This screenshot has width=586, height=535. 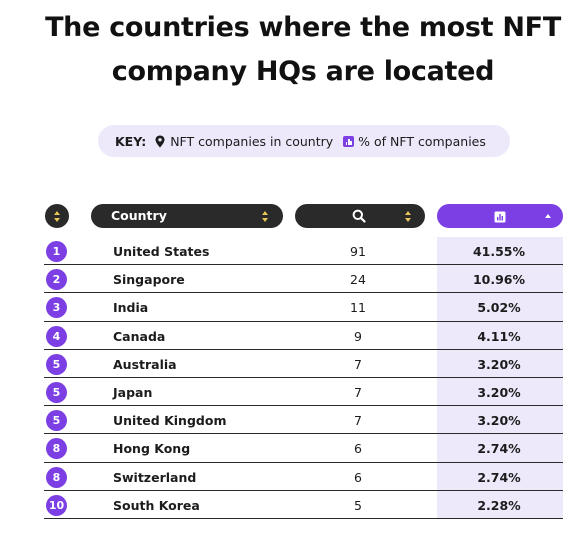 What do you see at coordinates (131, 141) in the screenshot?
I see `key-label: KEY:` at bounding box center [131, 141].